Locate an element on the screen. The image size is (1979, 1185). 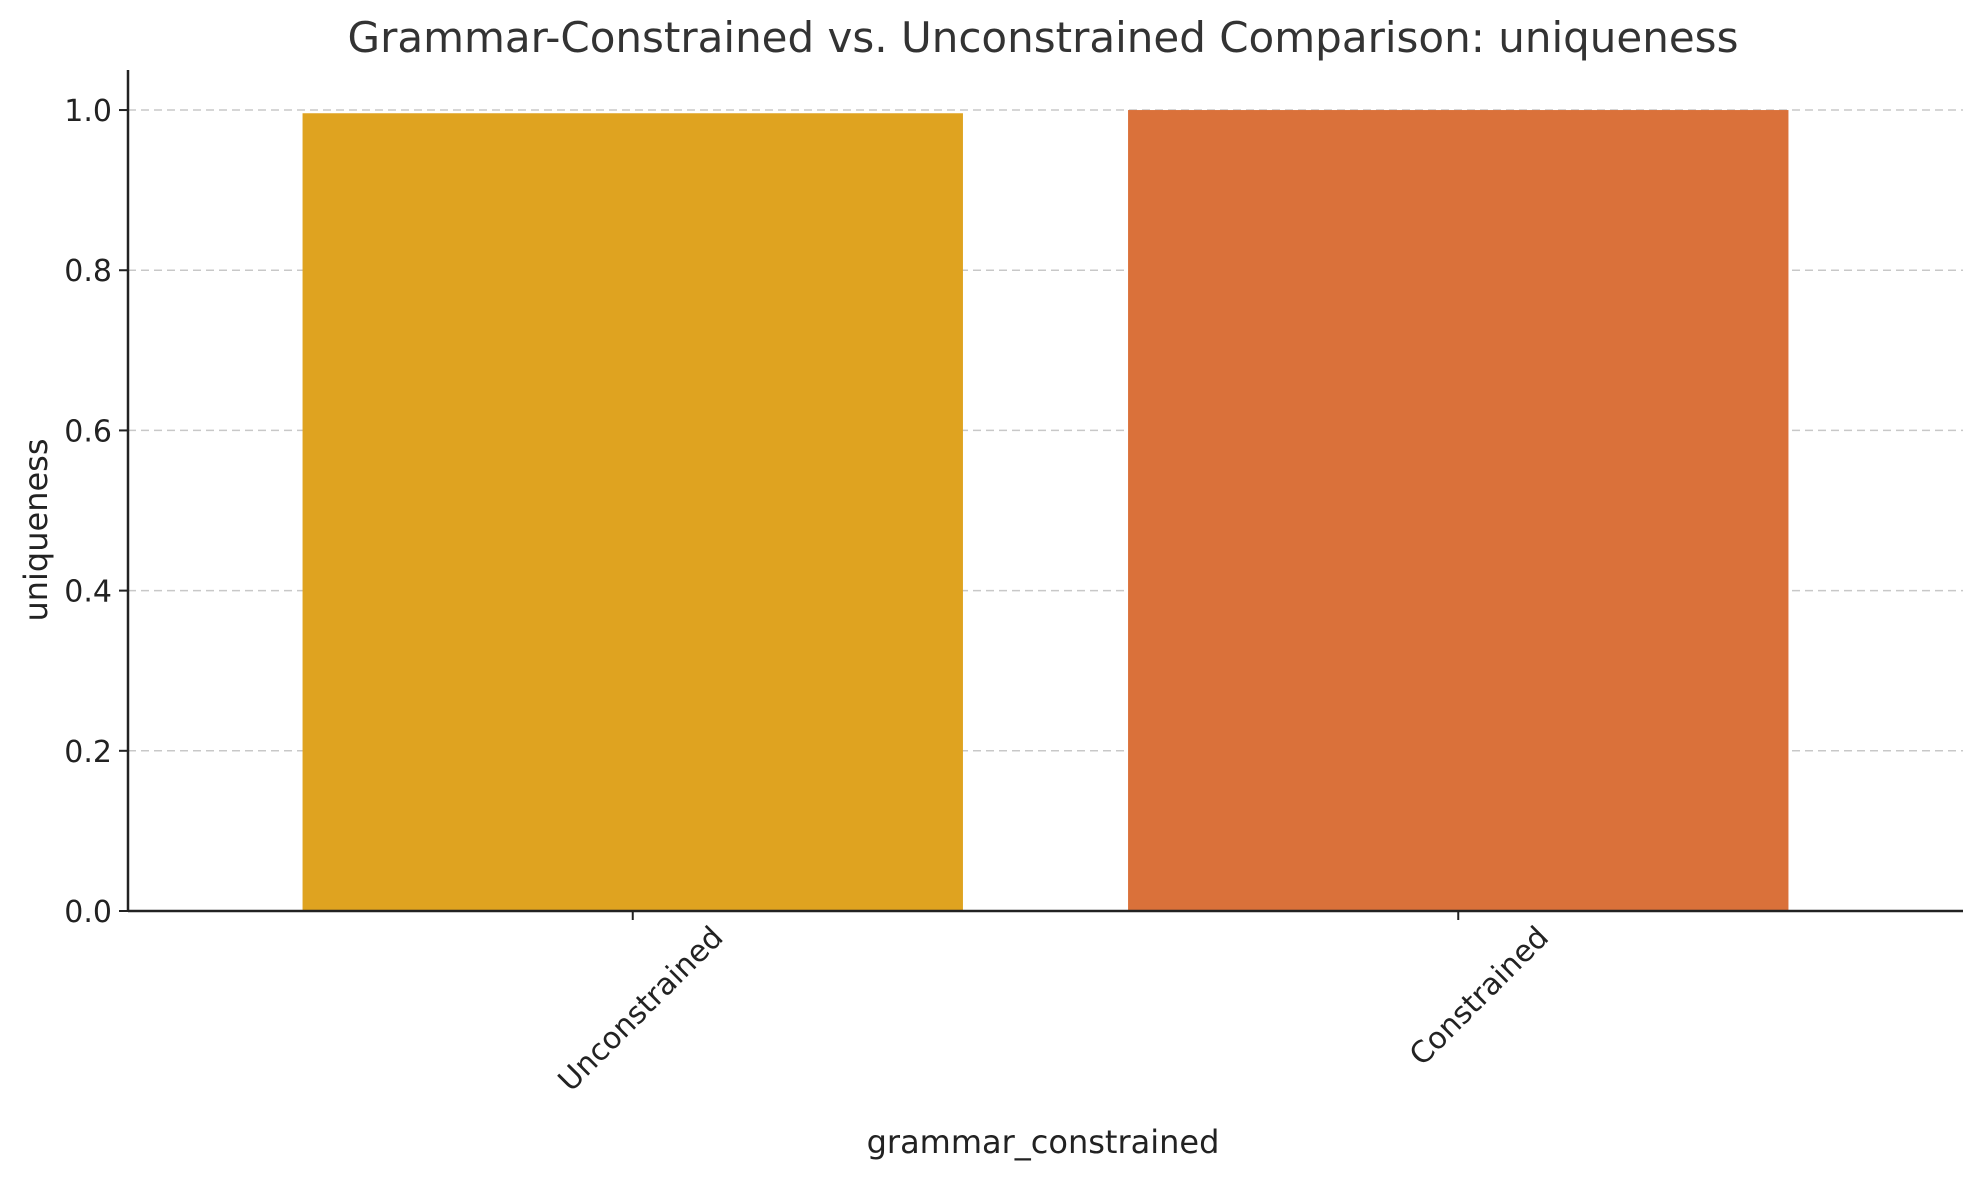
y-tick-label: 0.2 is located at coordinates (88, 752).